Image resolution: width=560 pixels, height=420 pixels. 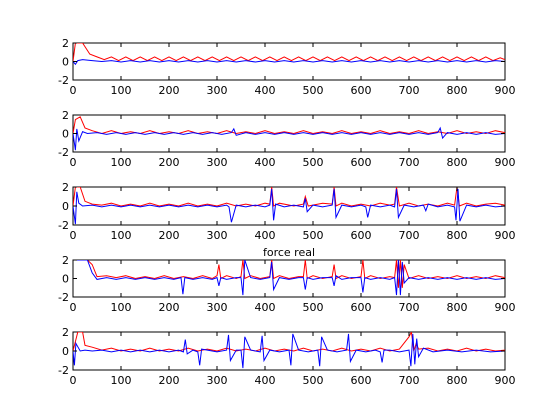 I want to click on panel-5: 0 100 200 300 400 500 600 700 800 900-202, so click(x=286, y=356).